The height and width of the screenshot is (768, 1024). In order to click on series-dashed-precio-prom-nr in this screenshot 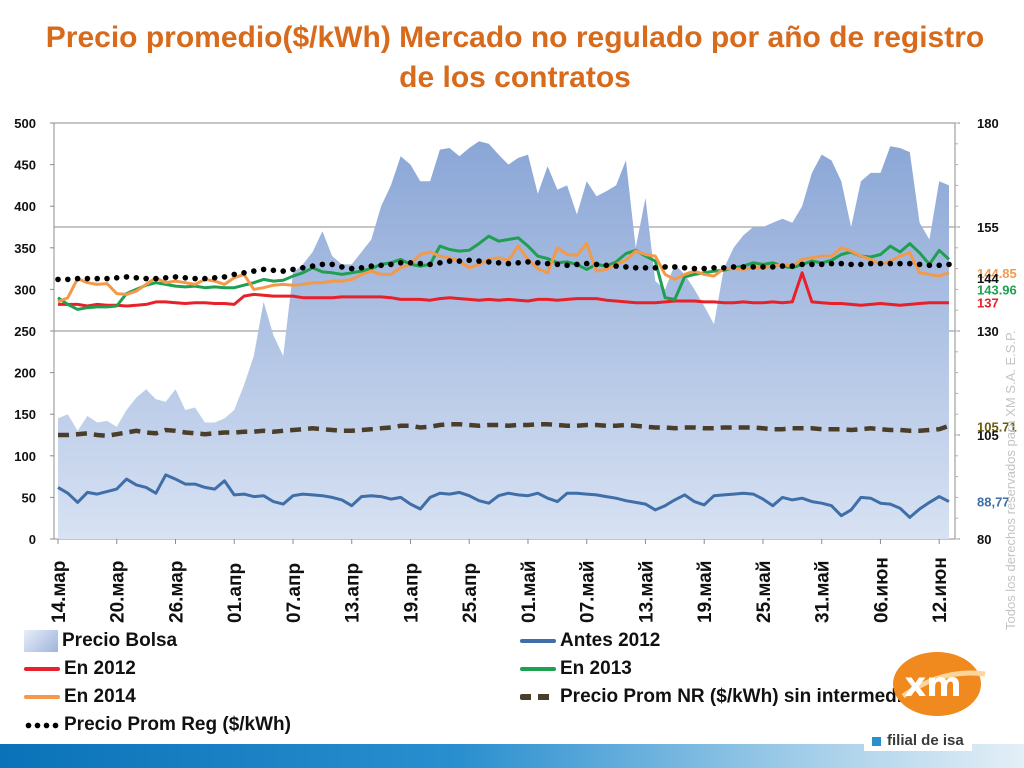, I will do `click(504, 430)`.